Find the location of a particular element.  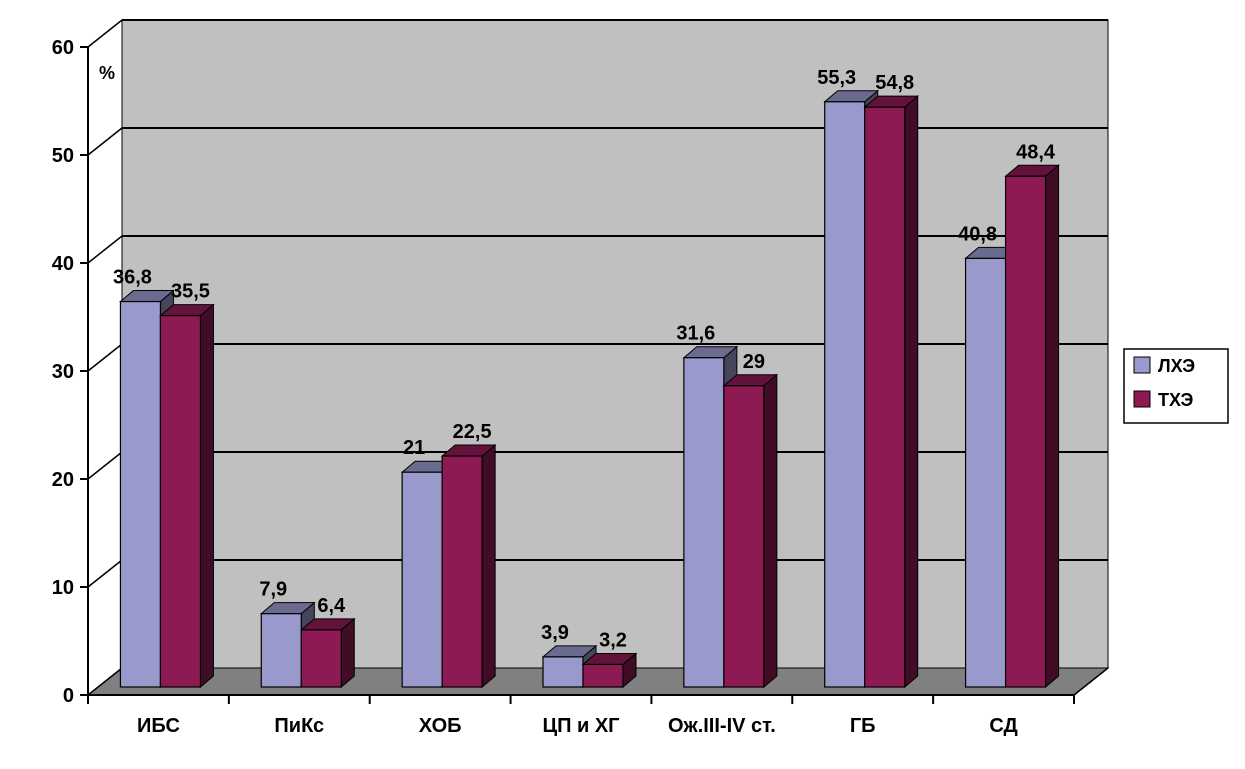

x-tick-label: ГБ is located at coordinates (863, 726).